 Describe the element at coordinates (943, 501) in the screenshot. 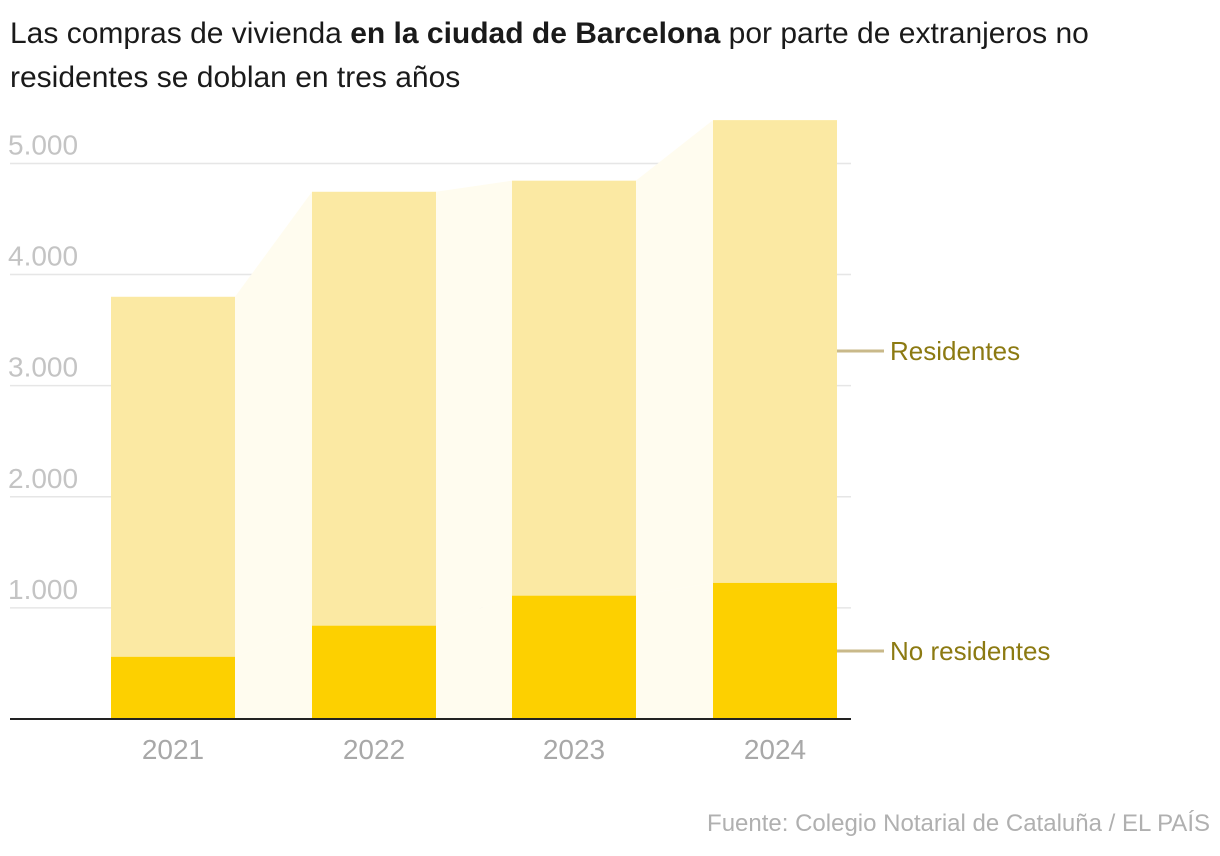

I see `legend: Residentes No residentes` at that location.